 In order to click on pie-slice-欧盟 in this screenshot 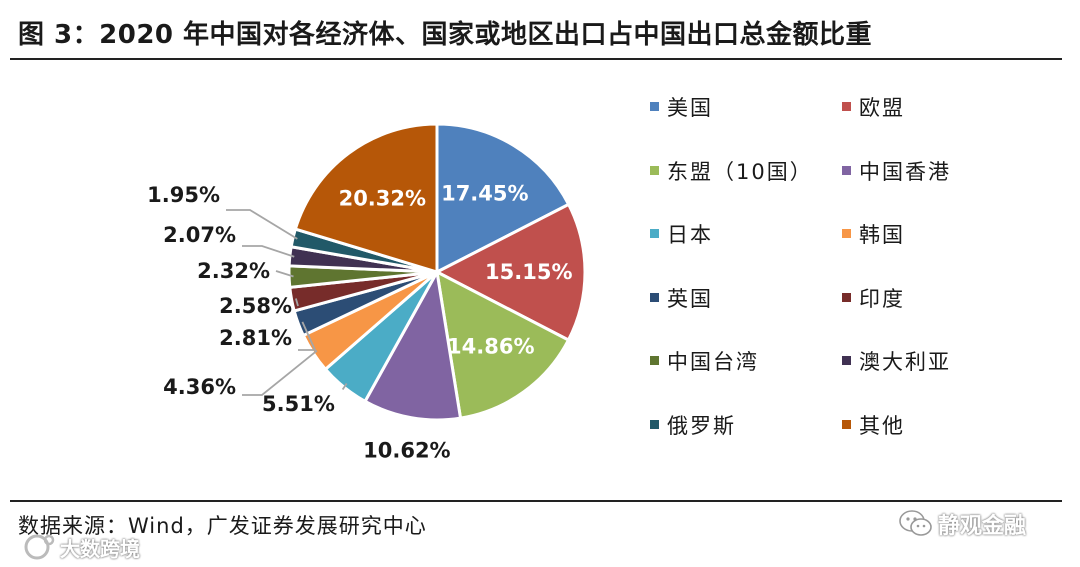, I will do `click(510, 272)`.